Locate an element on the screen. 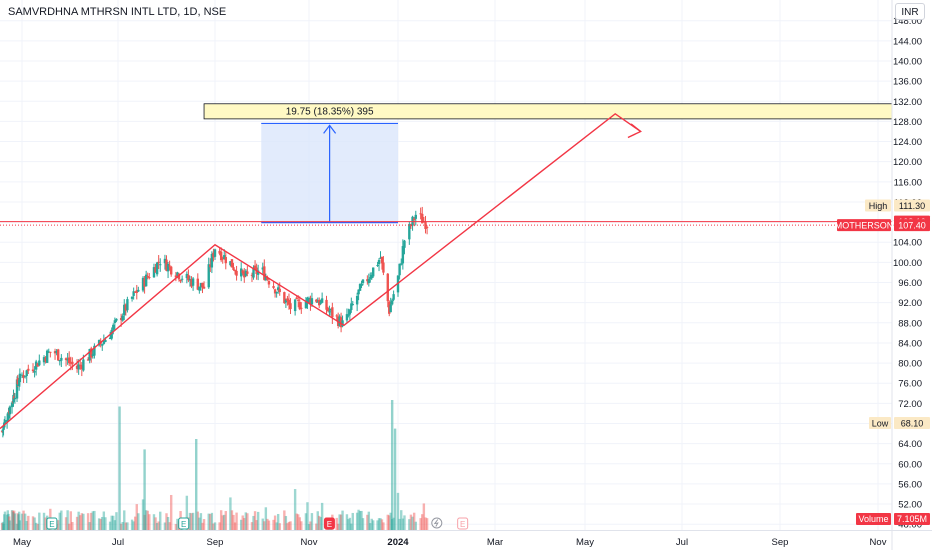 The height and width of the screenshot is (555, 932). time-tick-label: Nov is located at coordinates (309, 542).